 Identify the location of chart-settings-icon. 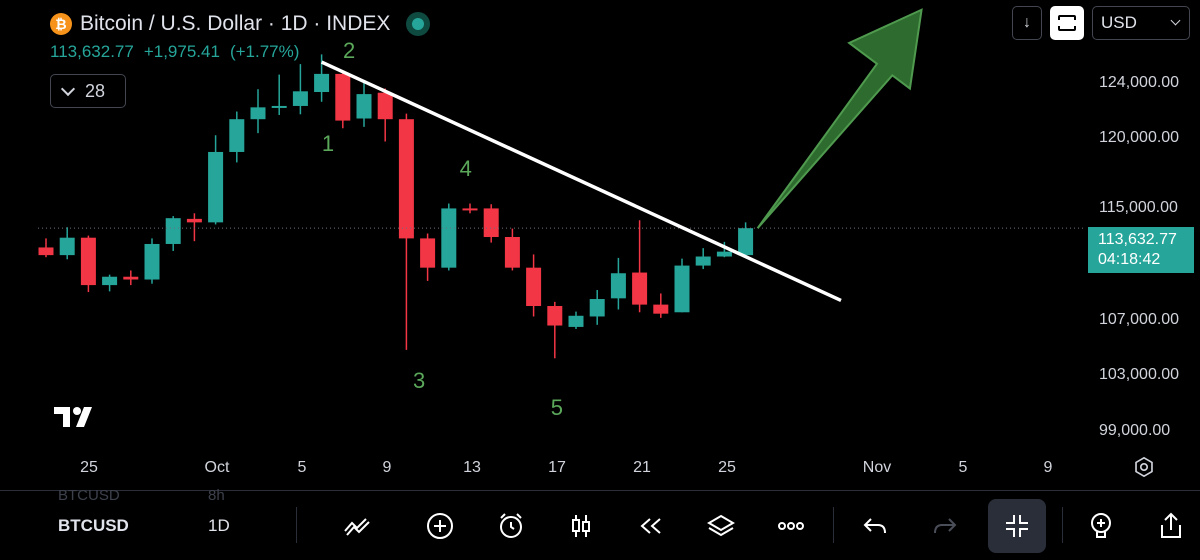
(1144, 467).